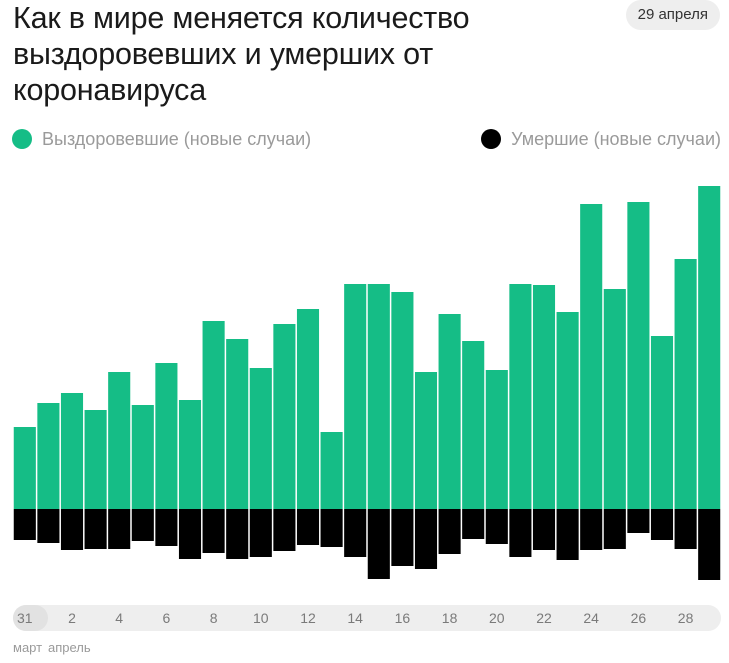  I want to click on legend-deaths: Умершие (новые случаи), so click(601, 139).